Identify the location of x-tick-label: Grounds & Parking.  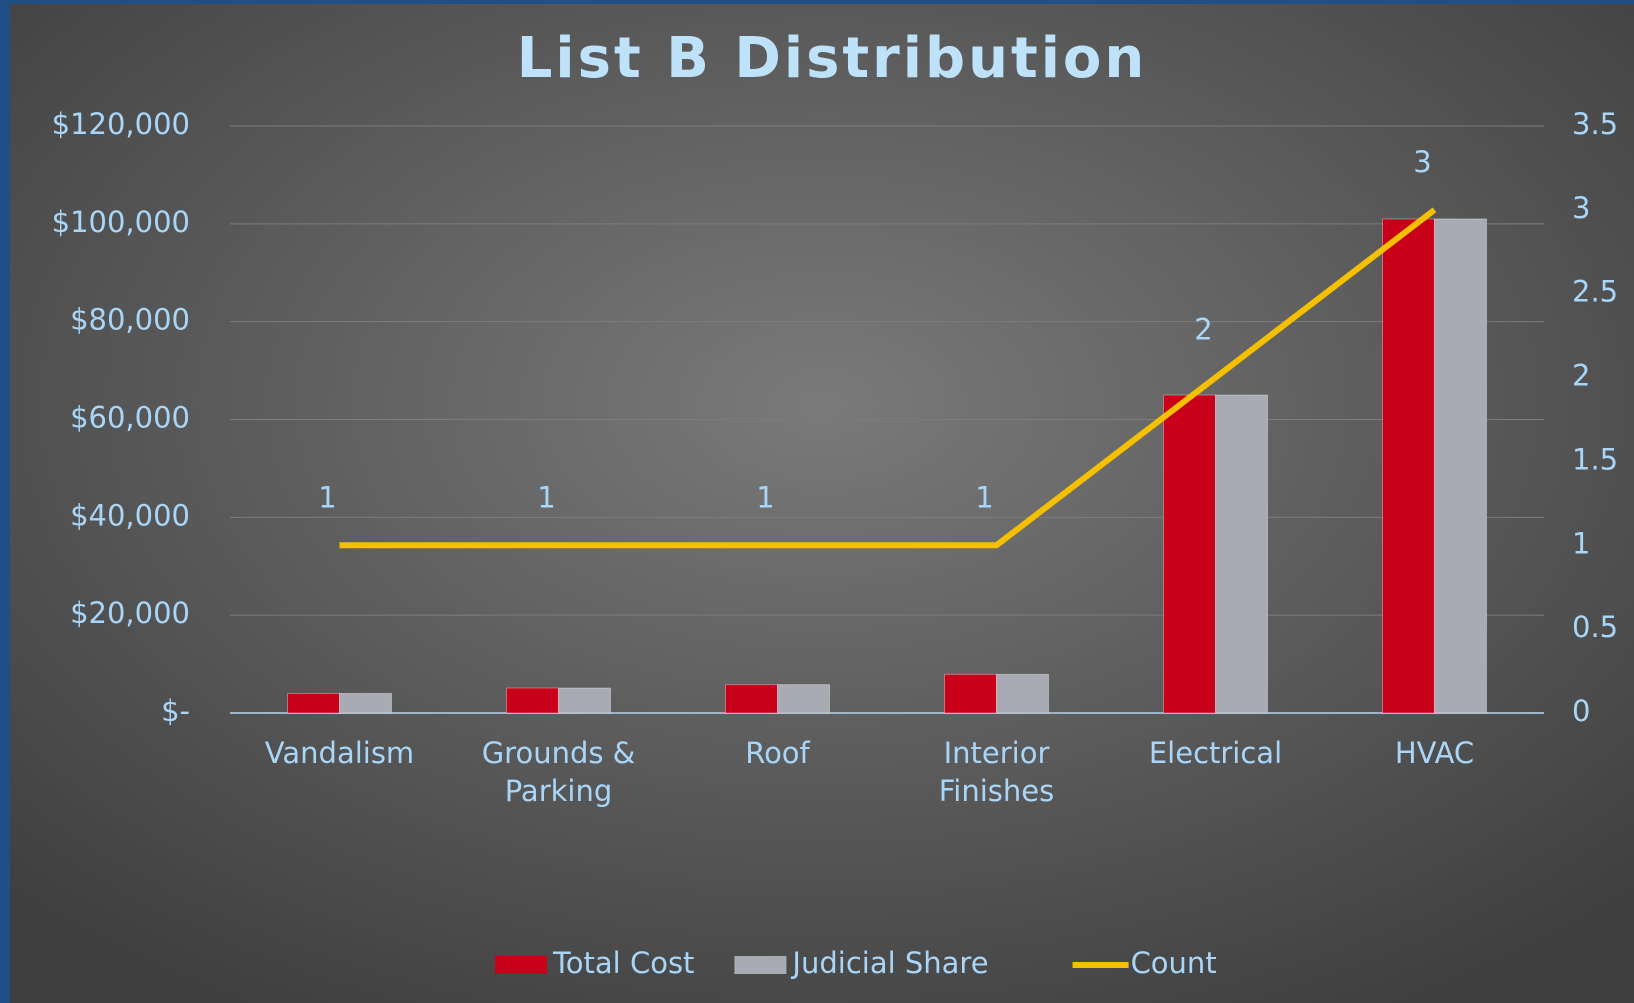
(559, 772).